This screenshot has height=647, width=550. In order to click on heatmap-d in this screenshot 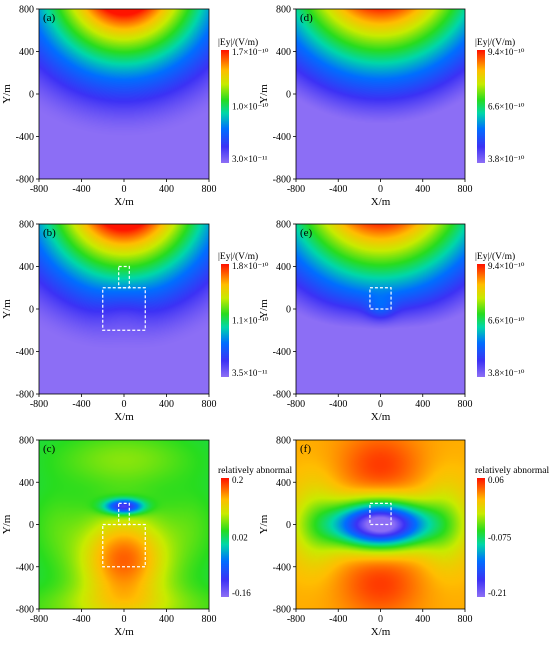, I will do `click(380, 94)`.